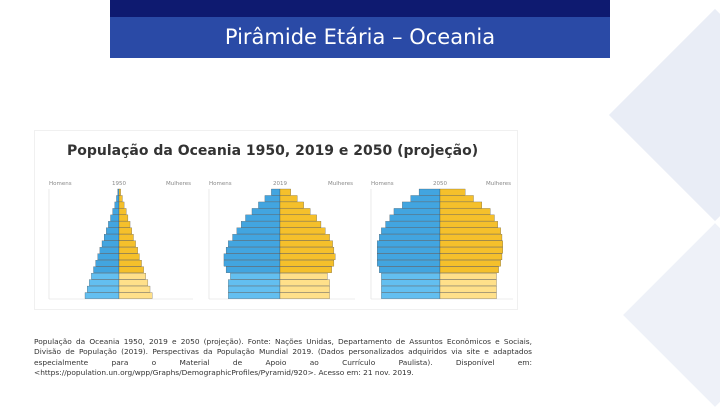 The height and width of the screenshot is (407, 720). What do you see at coordinates (440, 184) in the screenshot?
I see `year-label: 2050` at bounding box center [440, 184].